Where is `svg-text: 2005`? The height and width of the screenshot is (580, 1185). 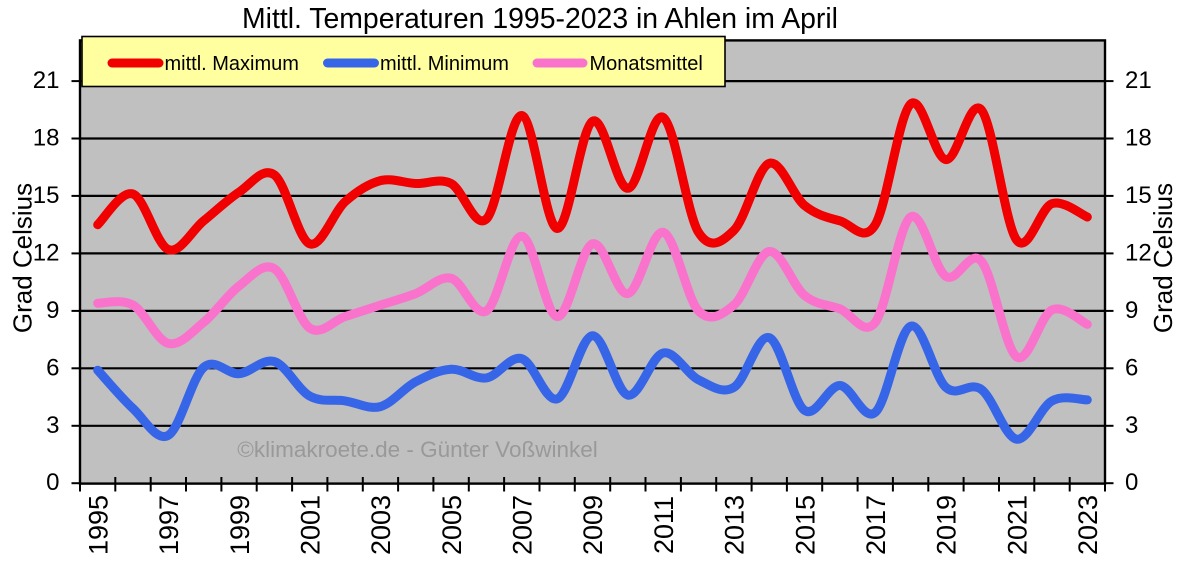 svg-text: 2005 is located at coordinates (452, 525).